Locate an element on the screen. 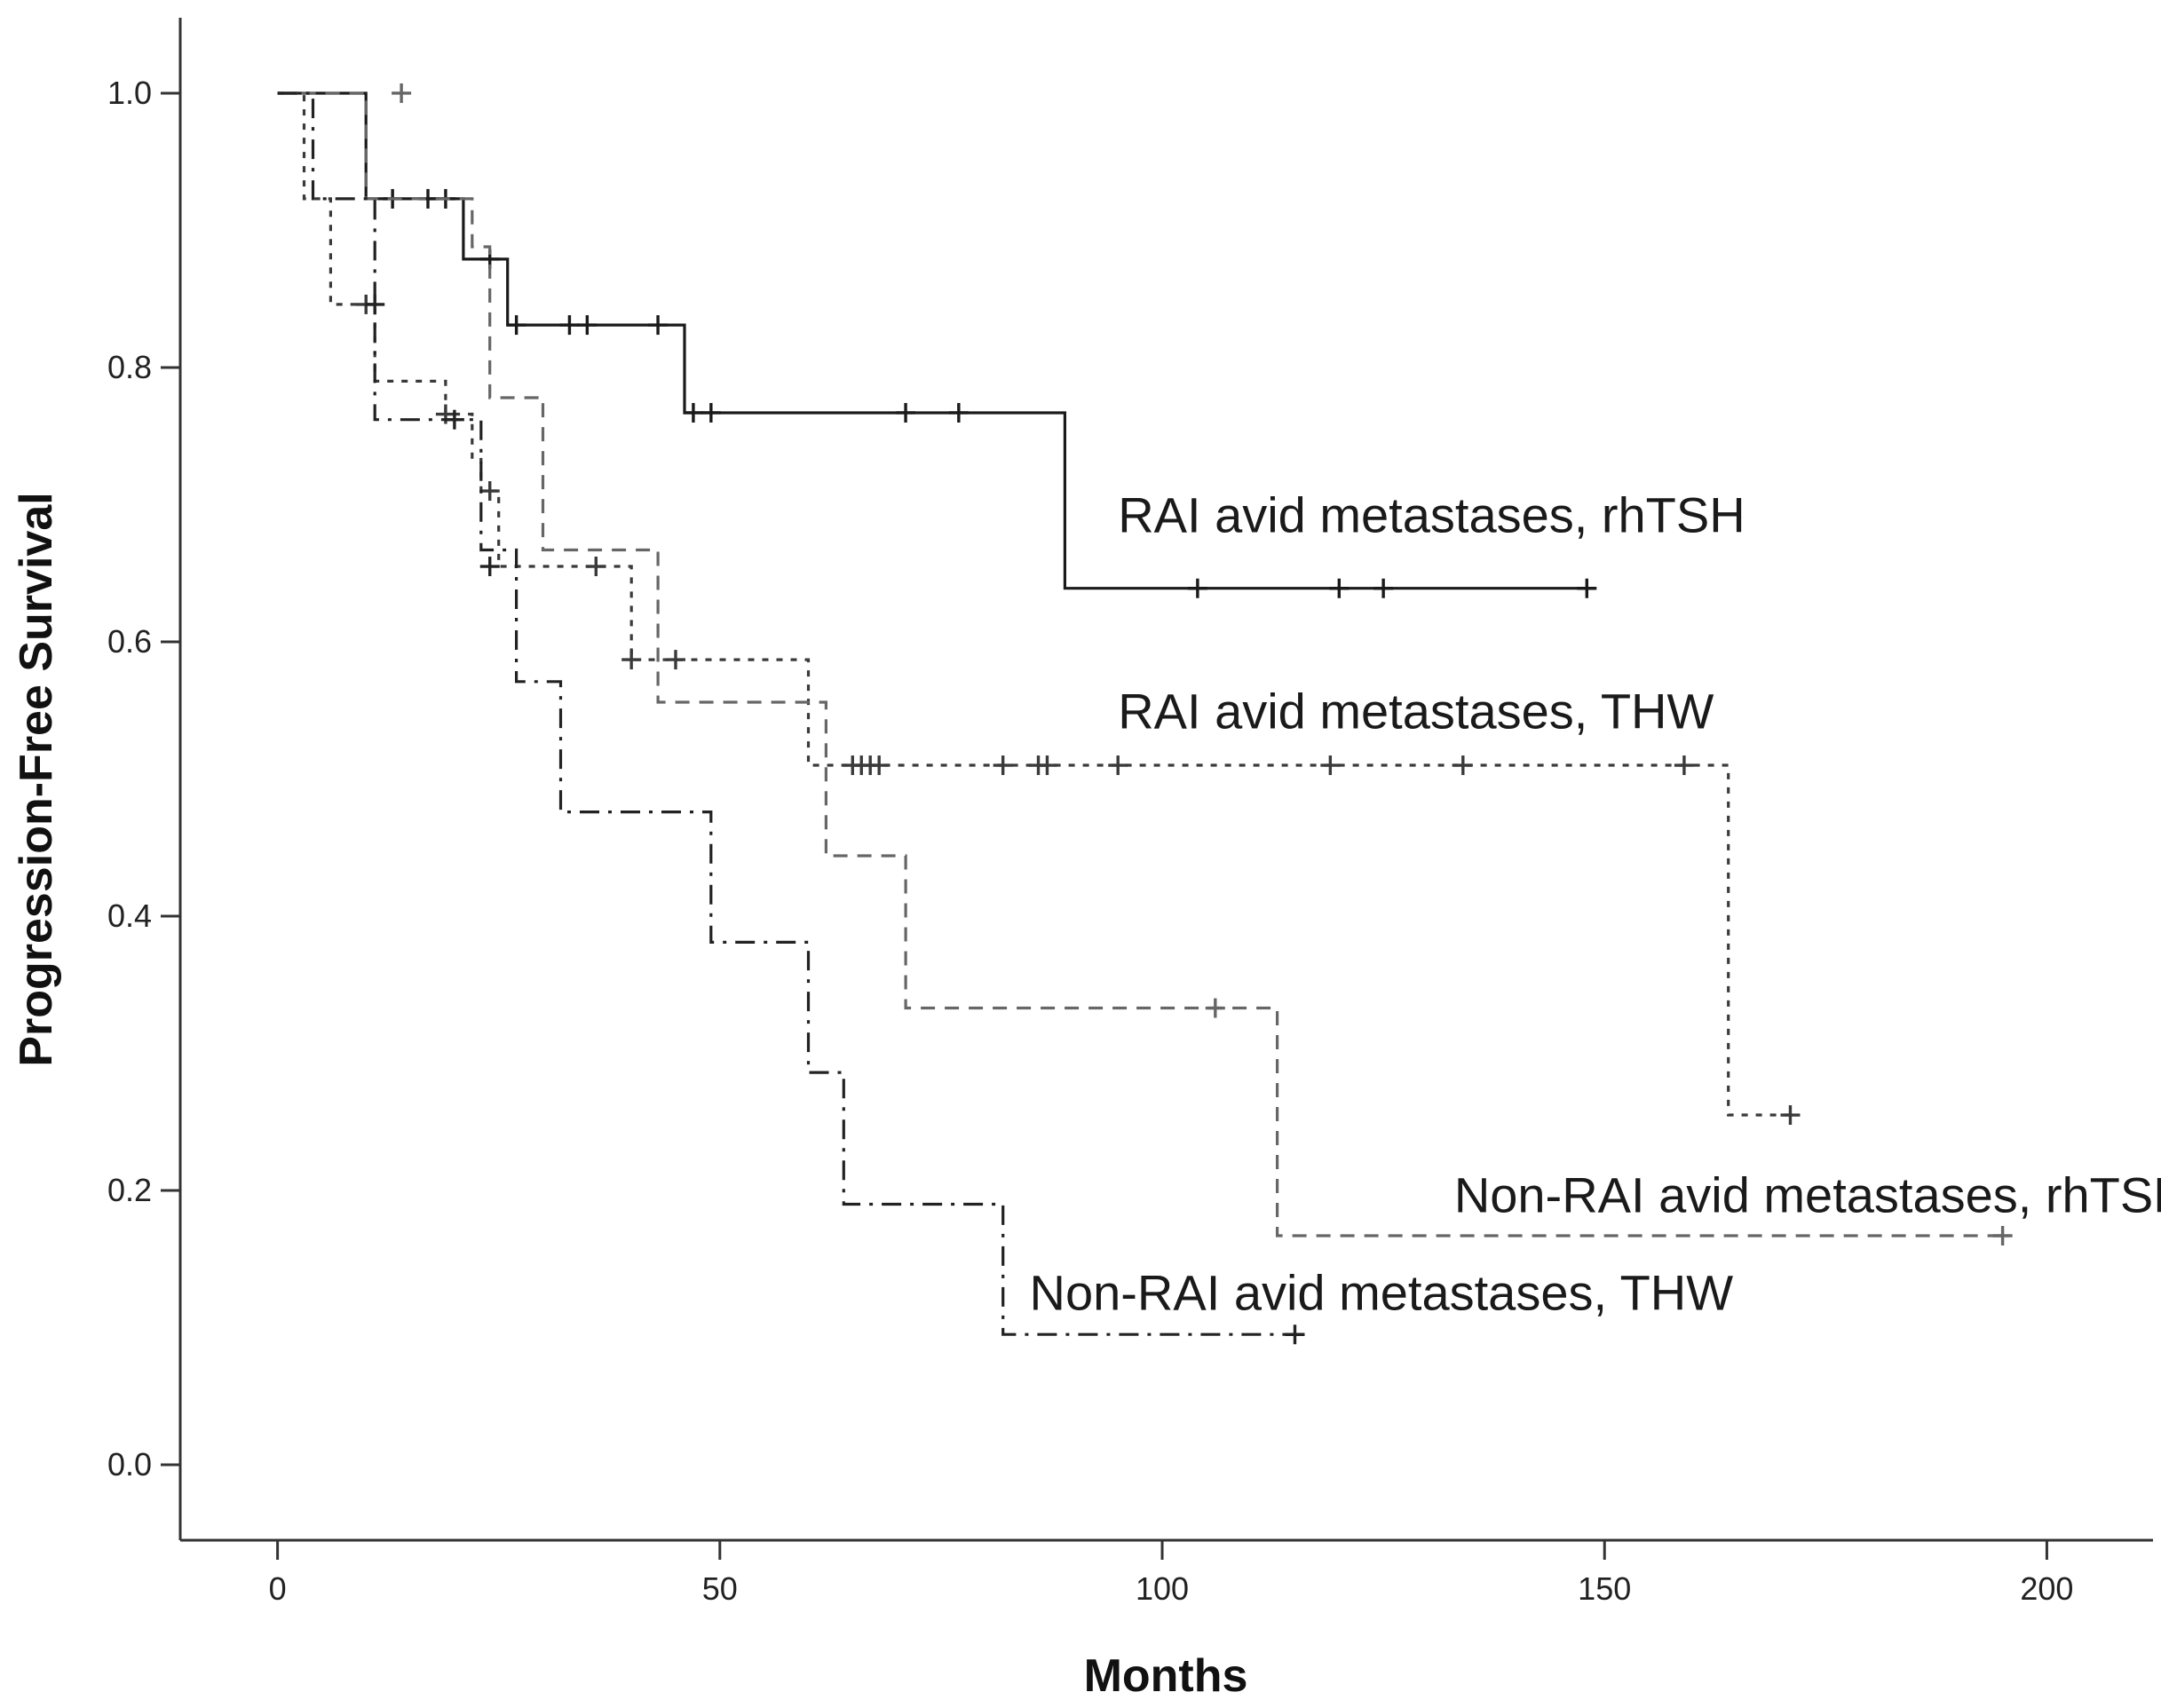 Image resolution: width=2161 pixels, height=1708 pixels. y-tick-label: 1.0 is located at coordinates (129, 93).